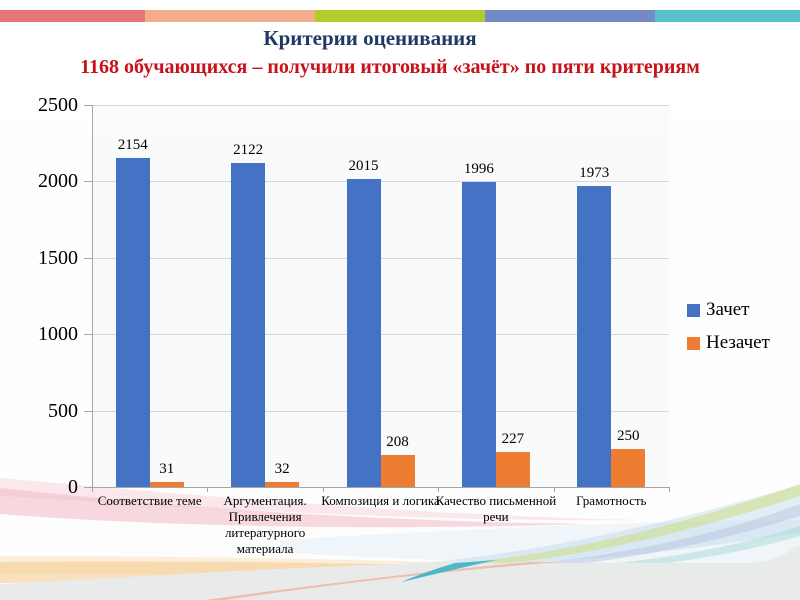 The image size is (800, 600). Describe the element at coordinates (248, 149) in the screenshot. I see `value-label-zachet-2: 2122` at that location.